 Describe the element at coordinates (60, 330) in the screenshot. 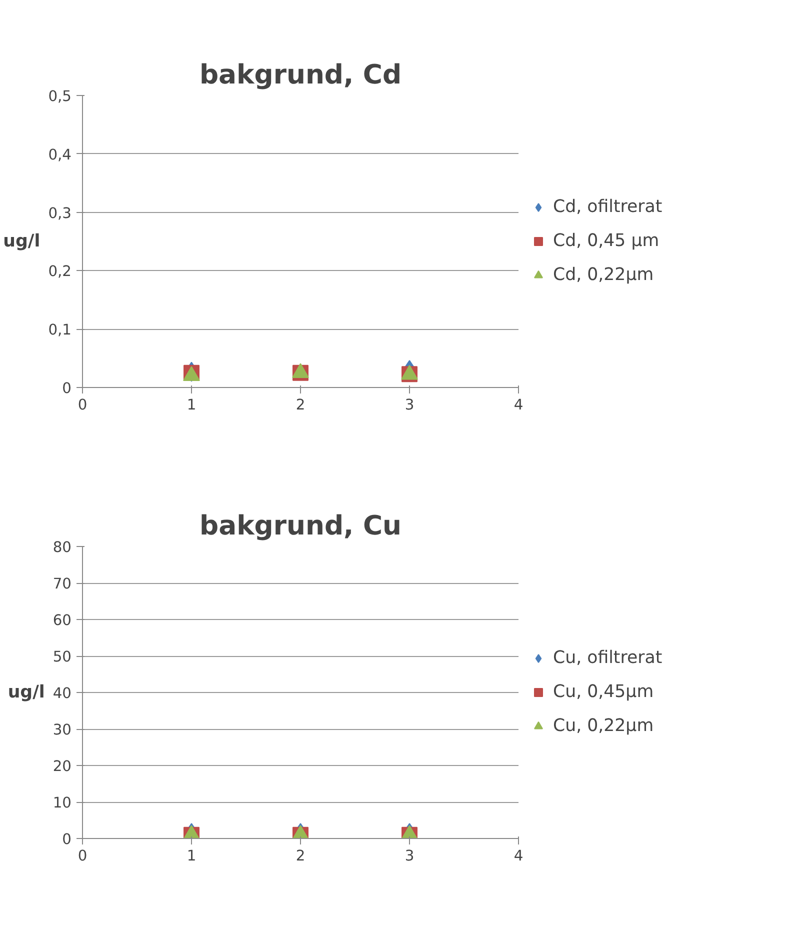

I see `y-tick-label: 0,1` at that location.